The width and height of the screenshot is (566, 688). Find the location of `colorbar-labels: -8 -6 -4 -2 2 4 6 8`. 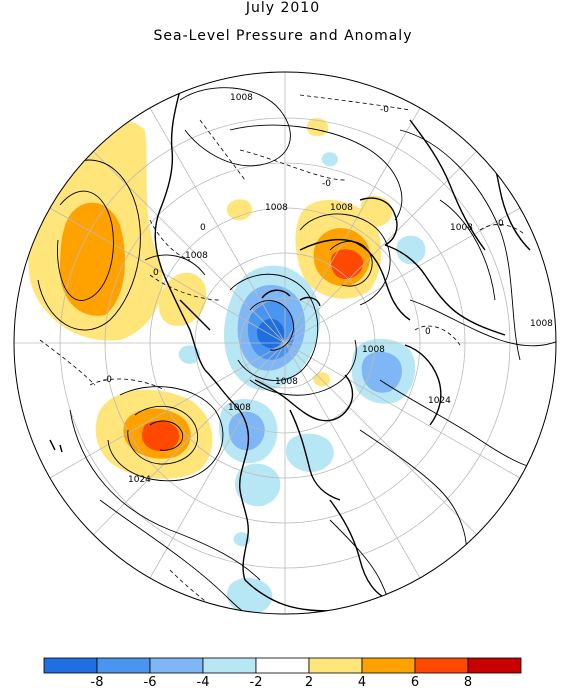

colorbar-labels: -8 -6 -4 -2 2 4 6 8 is located at coordinates (282, 681).